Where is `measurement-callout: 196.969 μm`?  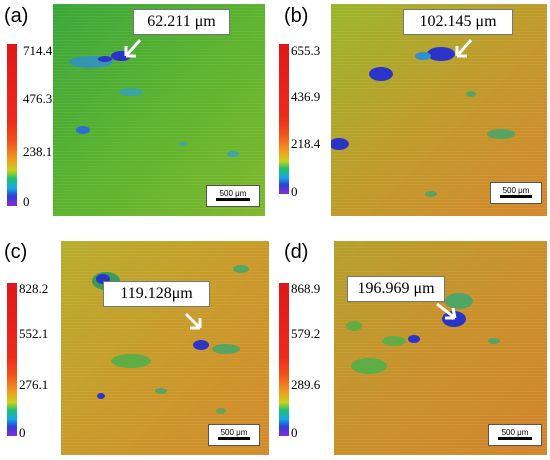
measurement-callout: 196.969 μm is located at coordinates (396, 289).